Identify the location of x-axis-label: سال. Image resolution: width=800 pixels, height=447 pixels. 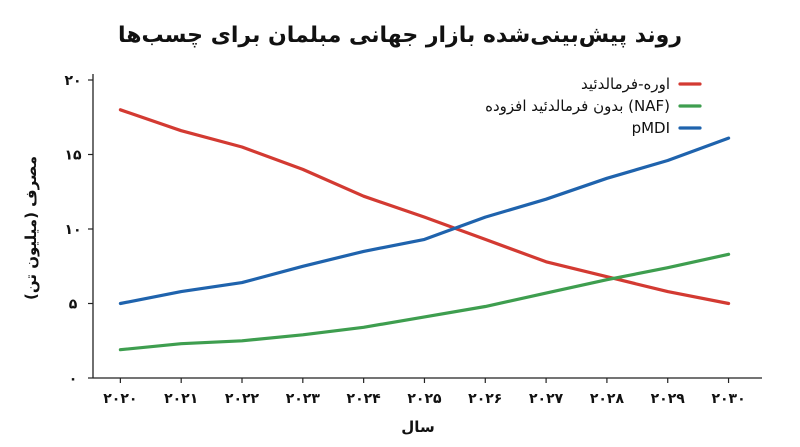
(417, 427).